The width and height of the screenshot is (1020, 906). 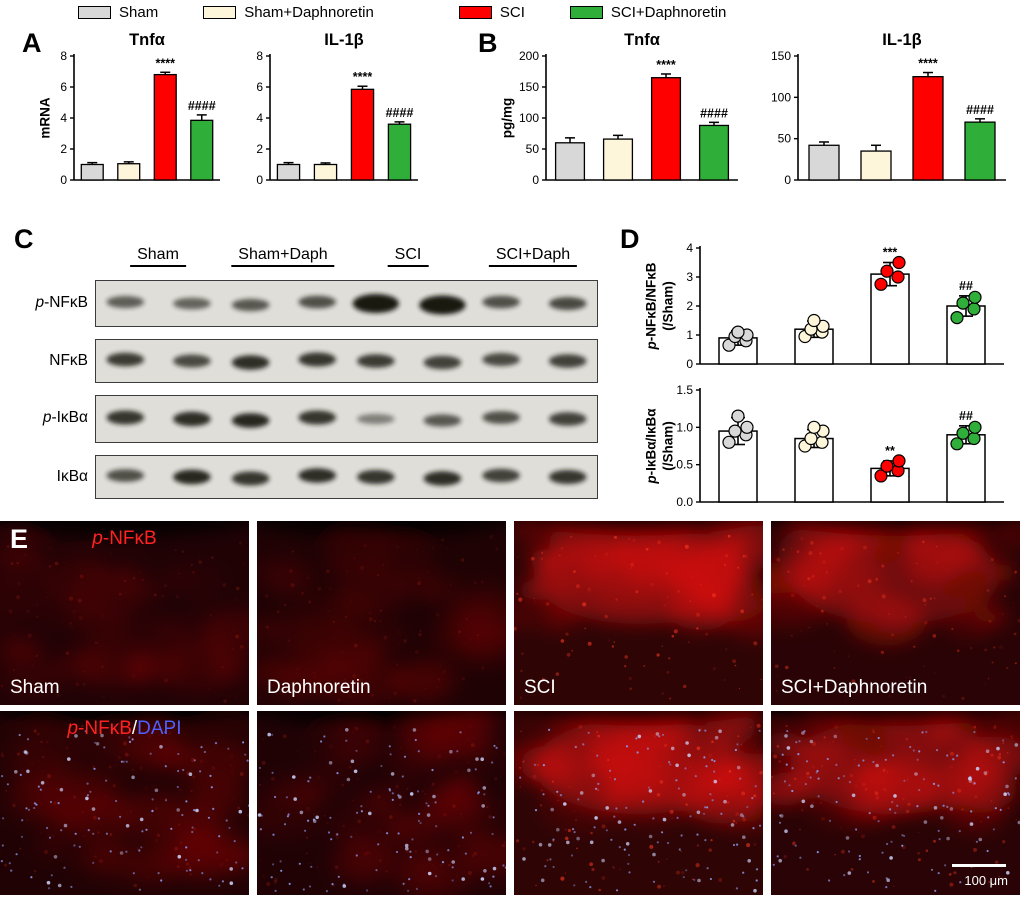 What do you see at coordinates (986, 880) in the screenshot?
I see `scale-bar-label: 100 μm` at bounding box center [986, 880].